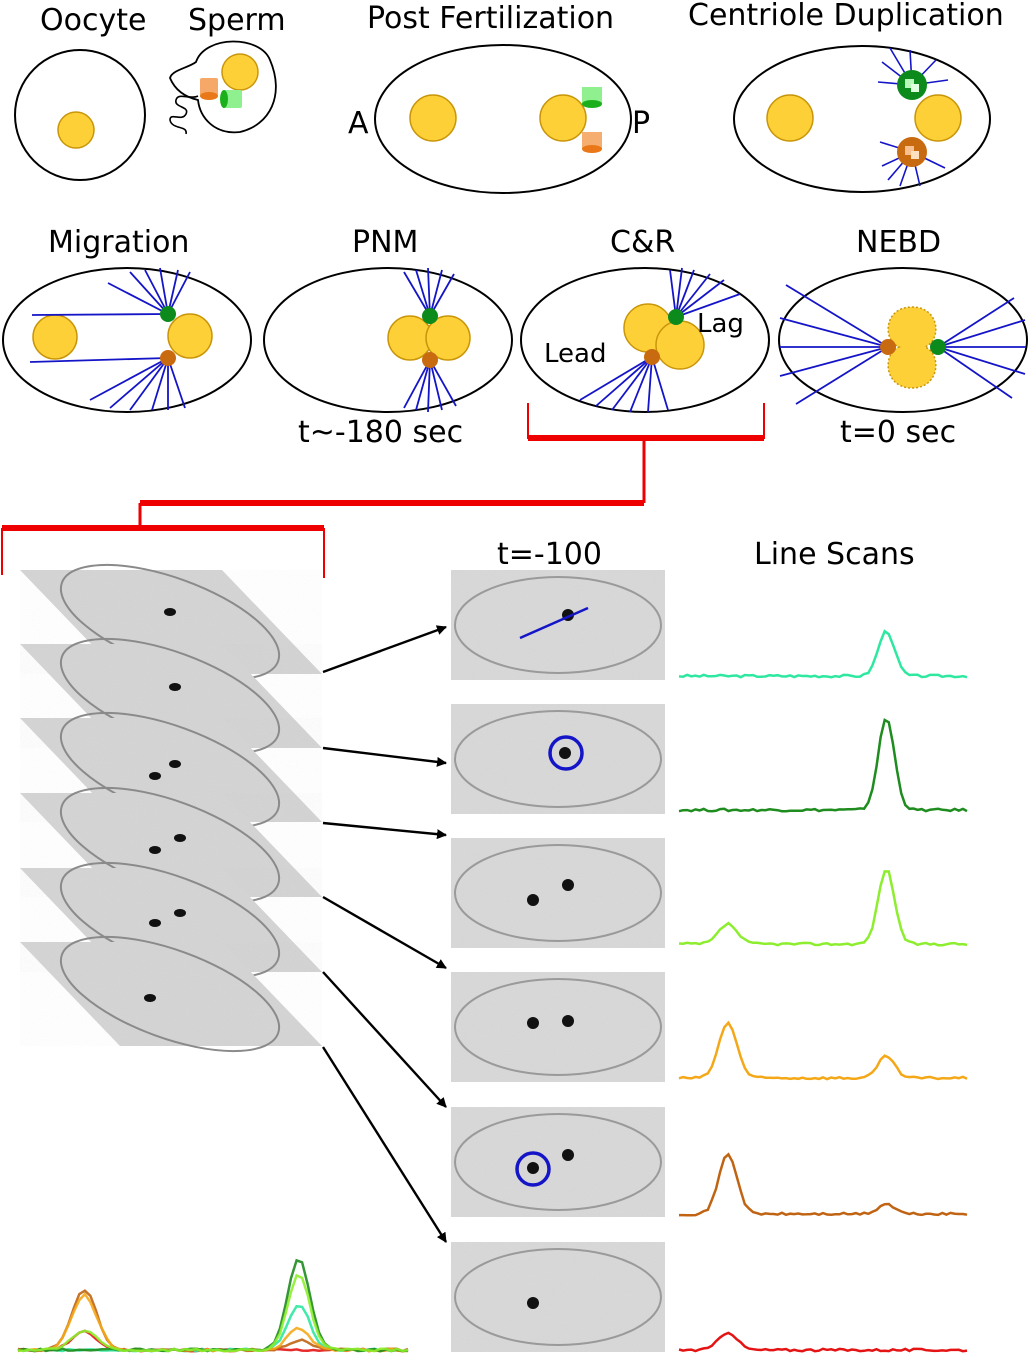 The width and height of the screenshot is (1035, 1355). Describe the element at coordinates (127, 340) in the screenshot. I see `migration-cell` at that location.